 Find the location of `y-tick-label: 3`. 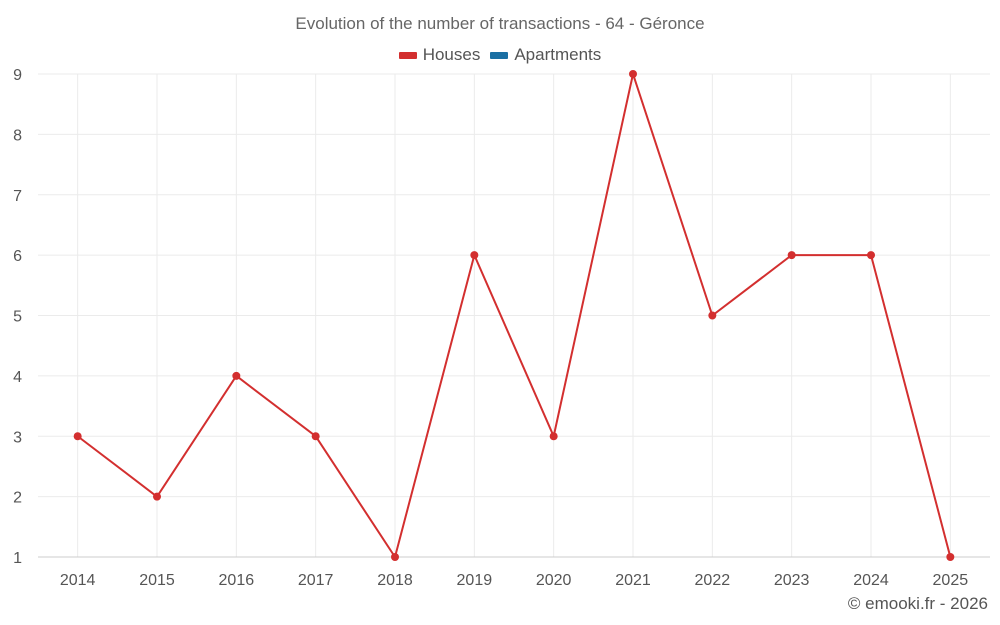

y-tick-label: 3 is located at coordinates (17, 437).